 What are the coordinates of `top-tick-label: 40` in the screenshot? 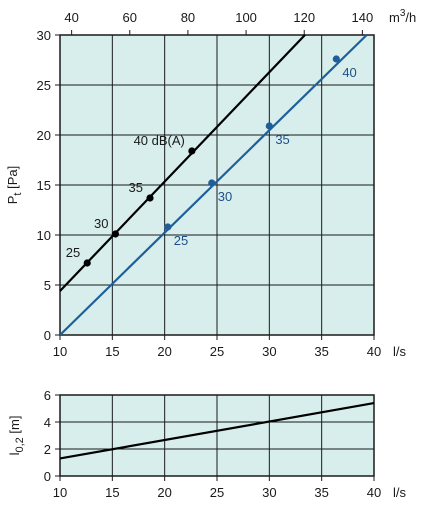 It's located at (71, 17).